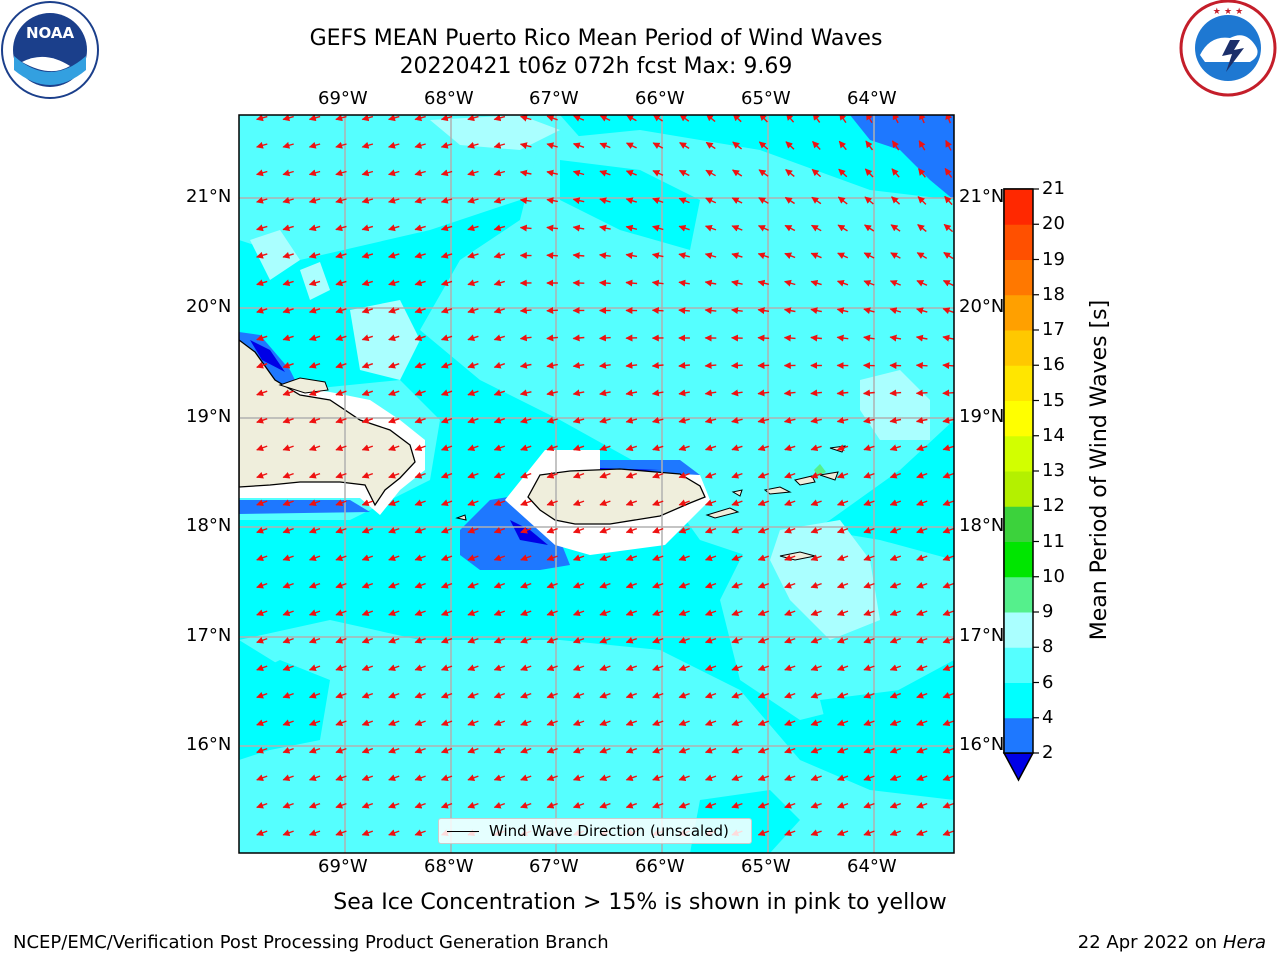 The width and height of the screenshot is (1280, 960). Describe the element at coordinates (554, 866) in the screenshot. I see `lon-label-bottom: 67°W` at that location.